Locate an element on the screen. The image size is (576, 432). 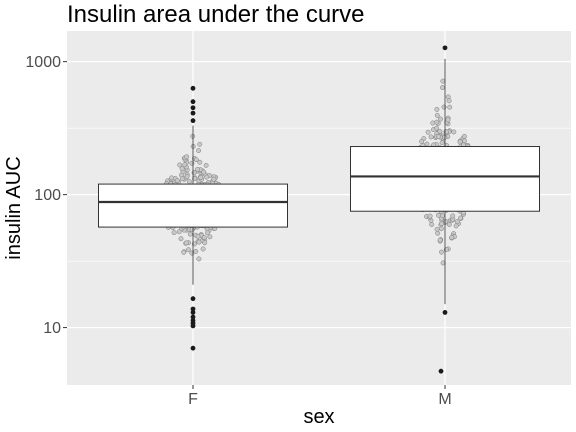
x-tick-label: F is located at coordinates (193, 399).